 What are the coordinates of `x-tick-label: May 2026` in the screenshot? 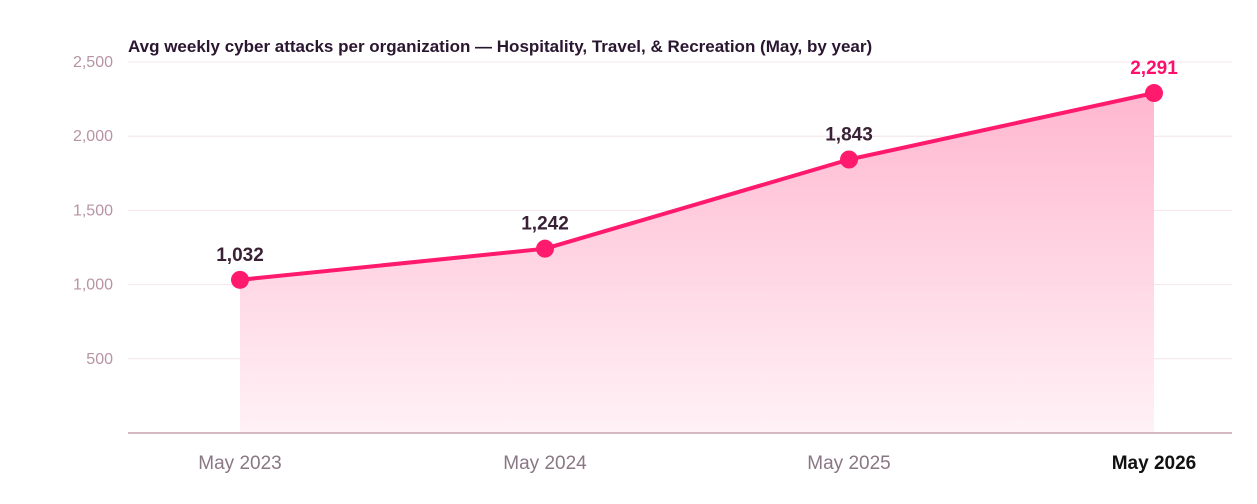 It's located at (1154, 463).